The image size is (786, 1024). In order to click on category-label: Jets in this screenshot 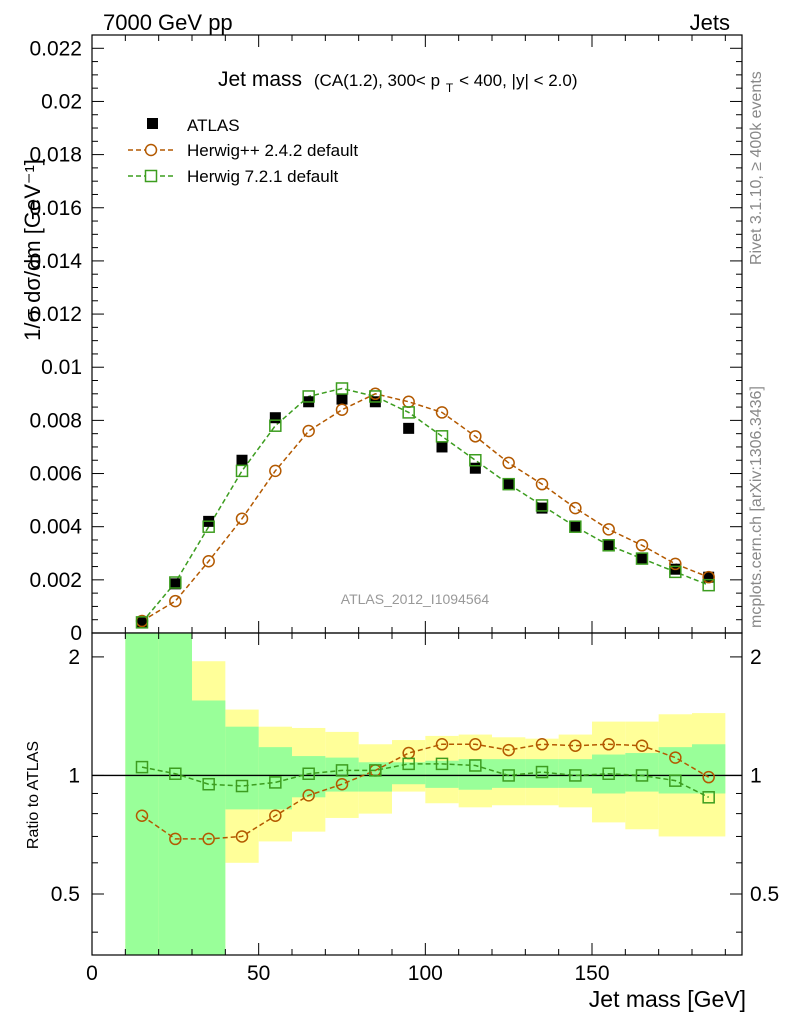, I will do `click(710, 22)`.